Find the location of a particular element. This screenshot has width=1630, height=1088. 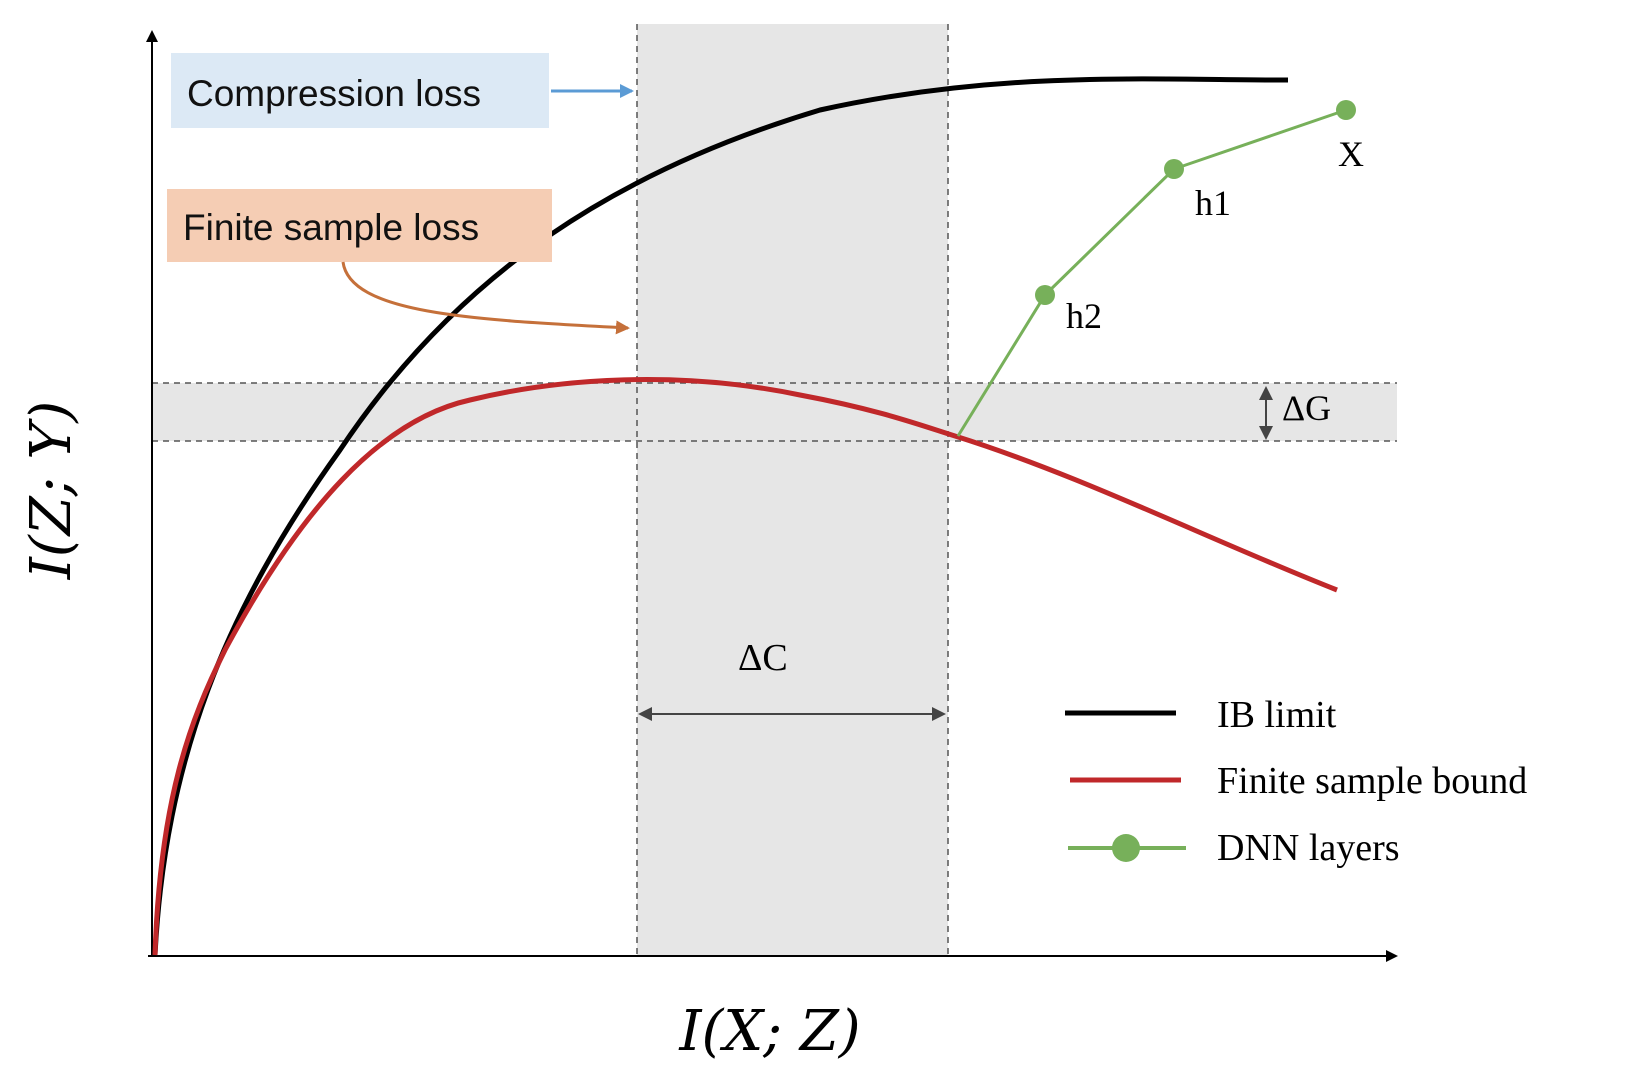

compression-loss-label: Compression loss is located at coordinates (334, 93).